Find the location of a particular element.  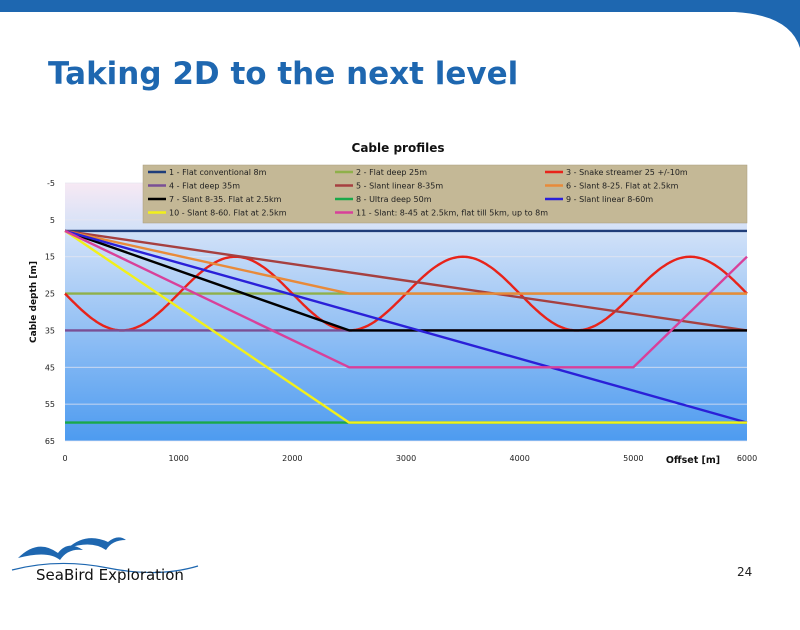

y-tick-label: 25 is located at coordinates (50, 294).